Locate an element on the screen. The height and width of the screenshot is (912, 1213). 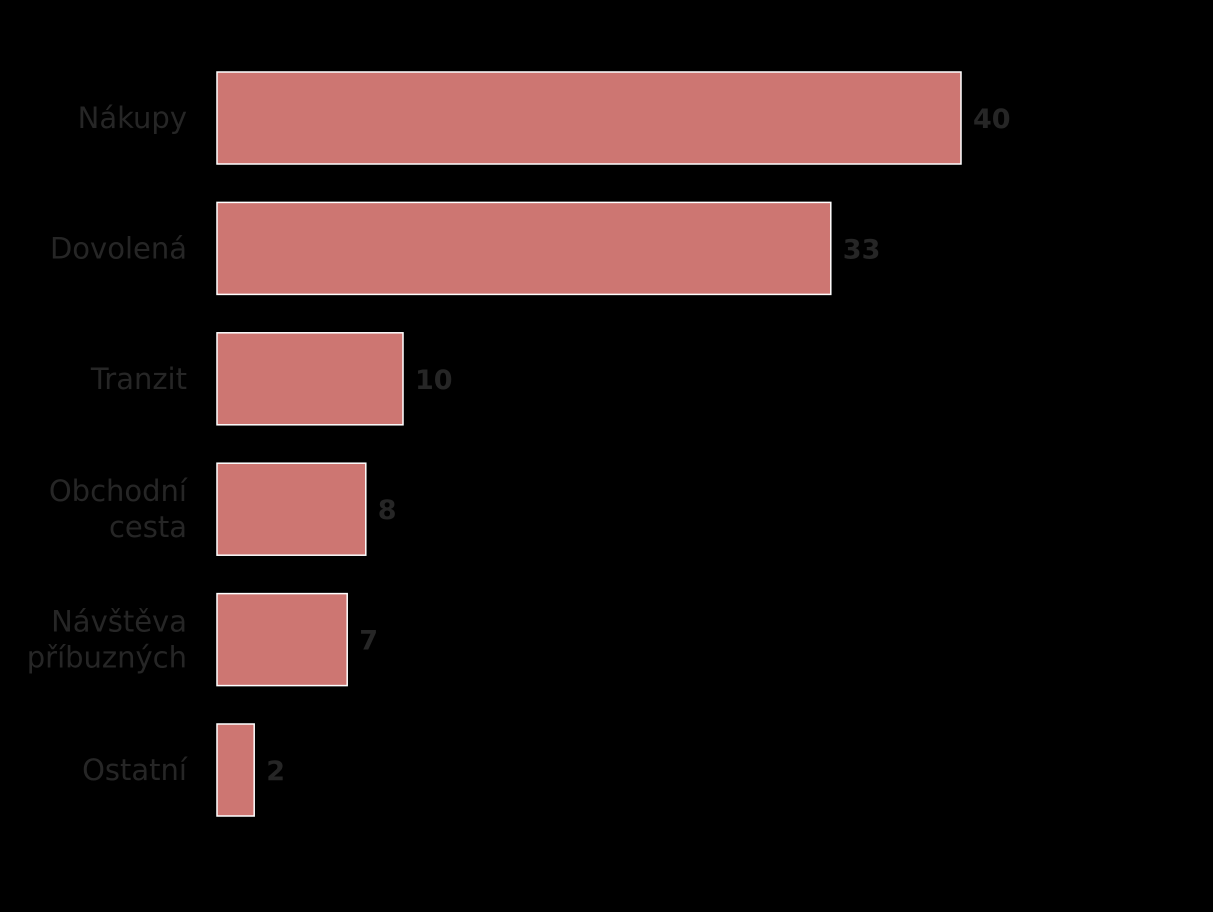
value-label-4: 7 is located at coordinates (368, 641).